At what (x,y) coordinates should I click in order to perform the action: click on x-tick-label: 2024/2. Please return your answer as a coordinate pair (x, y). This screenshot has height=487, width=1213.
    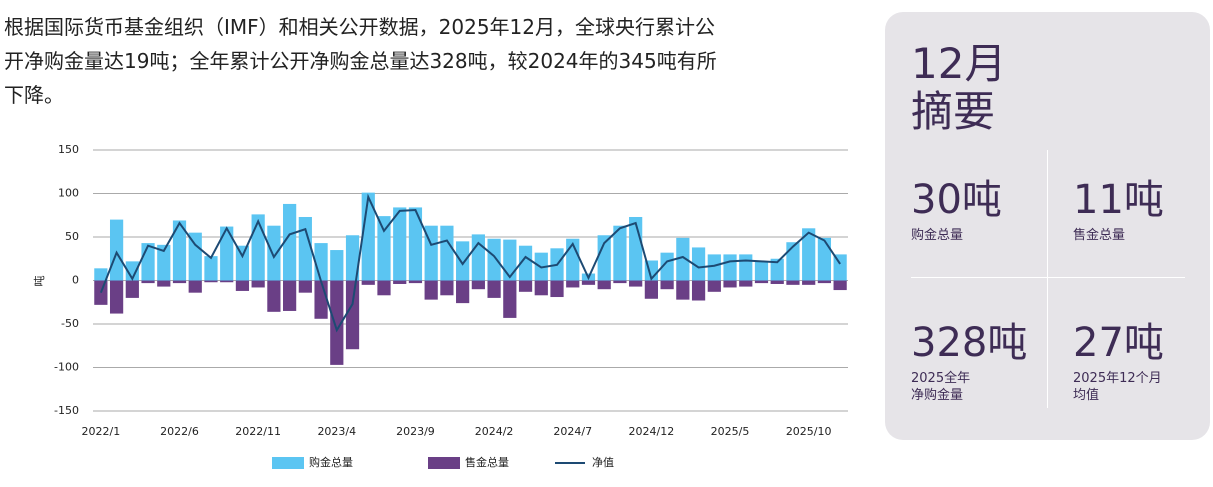
    Looking at the image, I should click on (494, 431).